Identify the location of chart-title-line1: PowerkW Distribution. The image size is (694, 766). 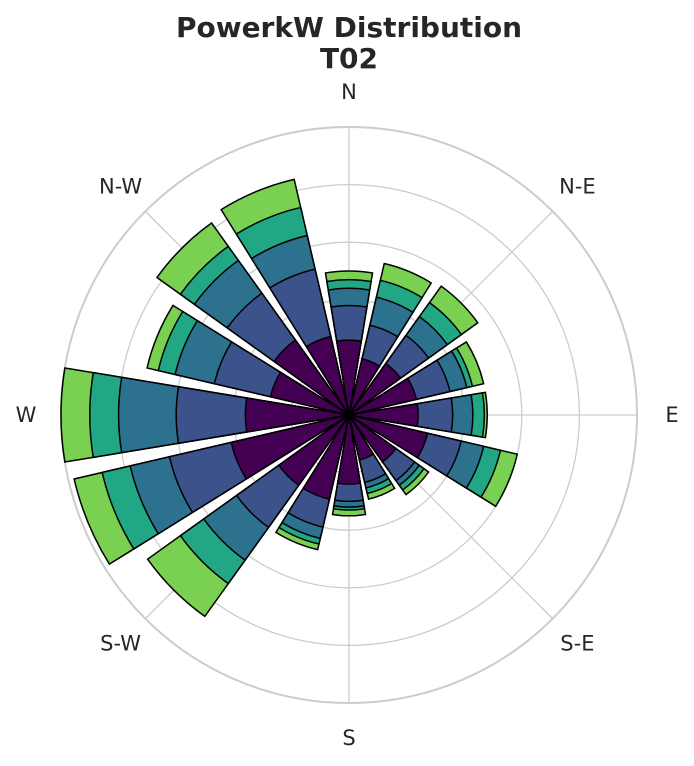
(349, 27).